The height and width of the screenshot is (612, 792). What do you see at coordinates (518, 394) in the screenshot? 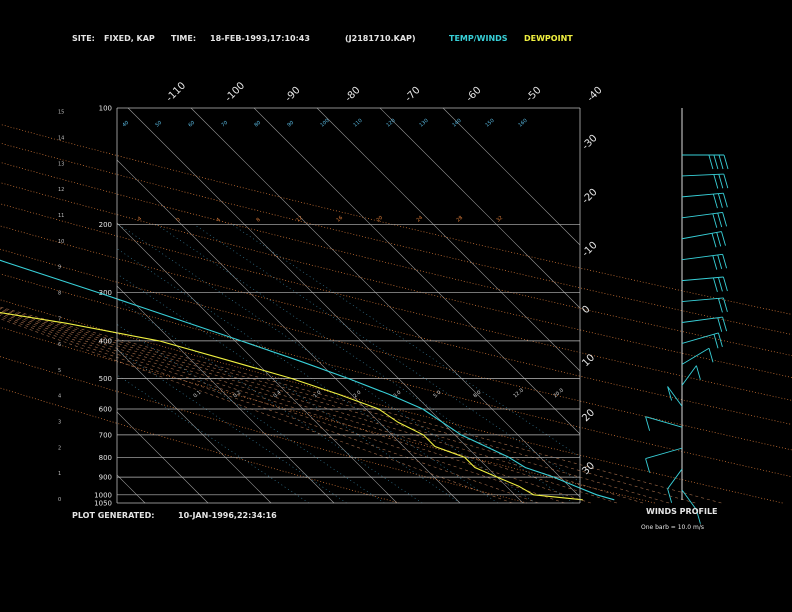
I see `mixing-ratio-label: 12.0` at bounding box center [518, 394].